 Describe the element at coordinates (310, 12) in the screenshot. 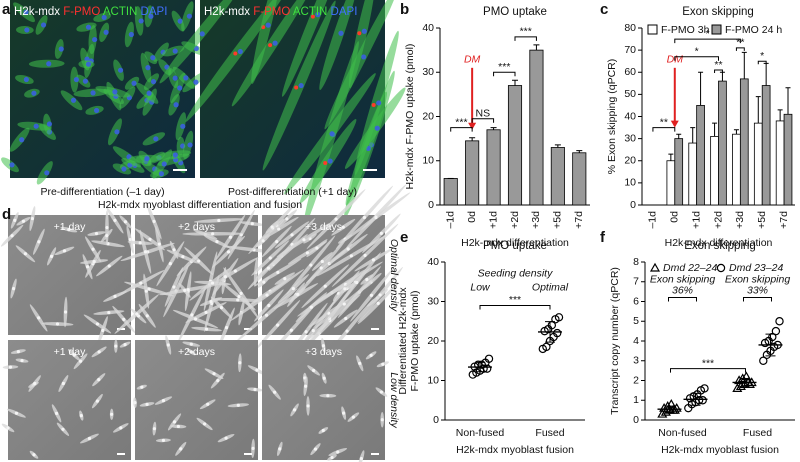

I see `stain-word: ACTIN` at that location.